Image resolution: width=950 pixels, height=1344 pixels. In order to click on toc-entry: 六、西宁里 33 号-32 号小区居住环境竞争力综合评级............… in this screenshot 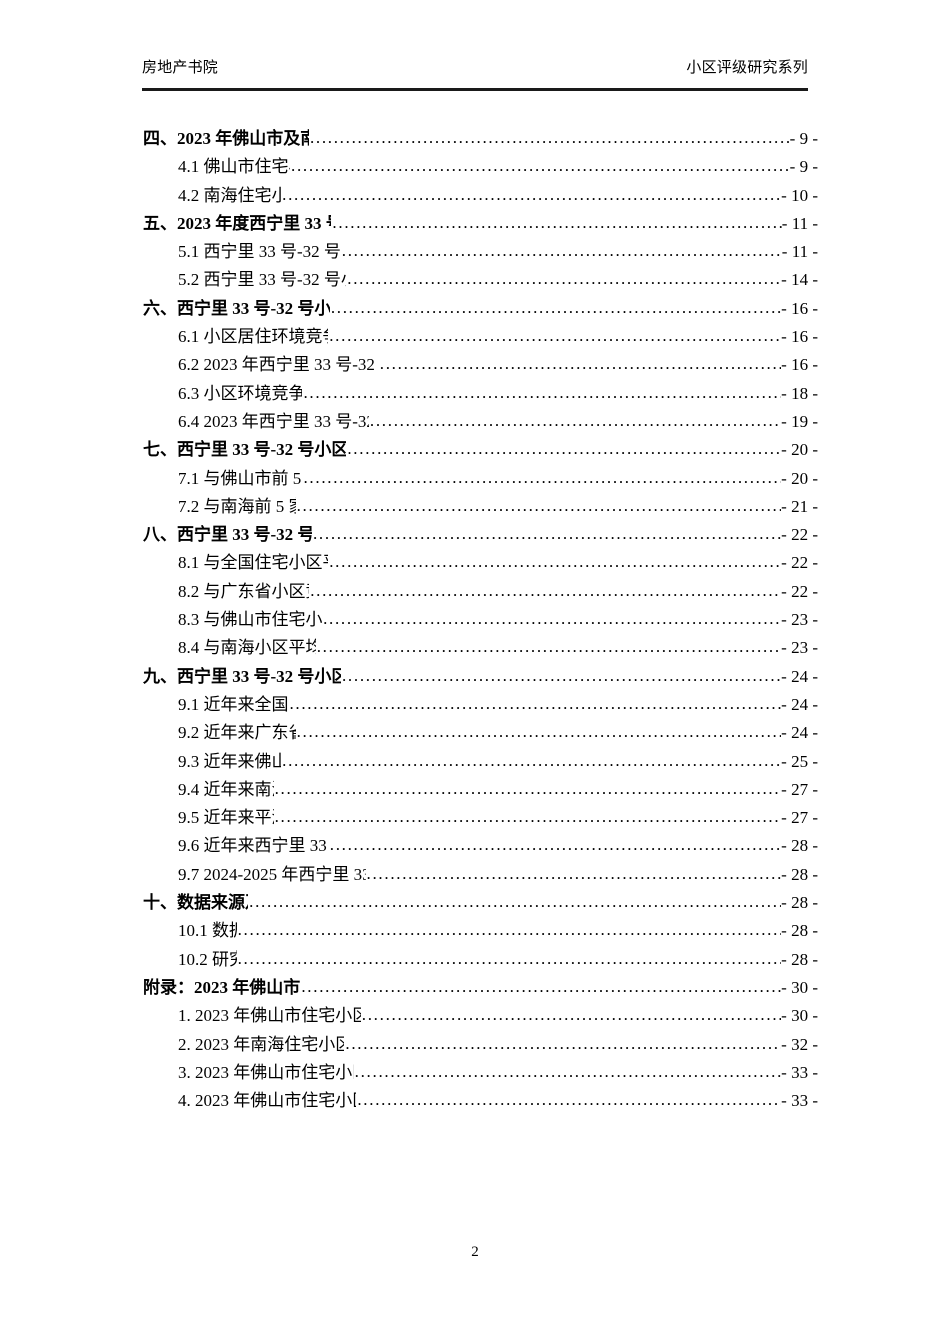, I will do `click(480, 309)`.